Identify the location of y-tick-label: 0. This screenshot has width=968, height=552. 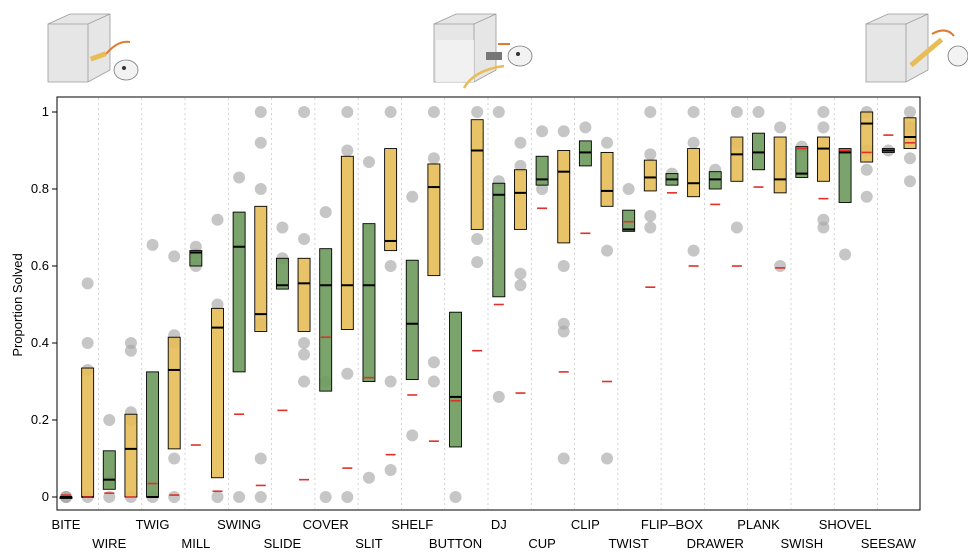
(45, 496).